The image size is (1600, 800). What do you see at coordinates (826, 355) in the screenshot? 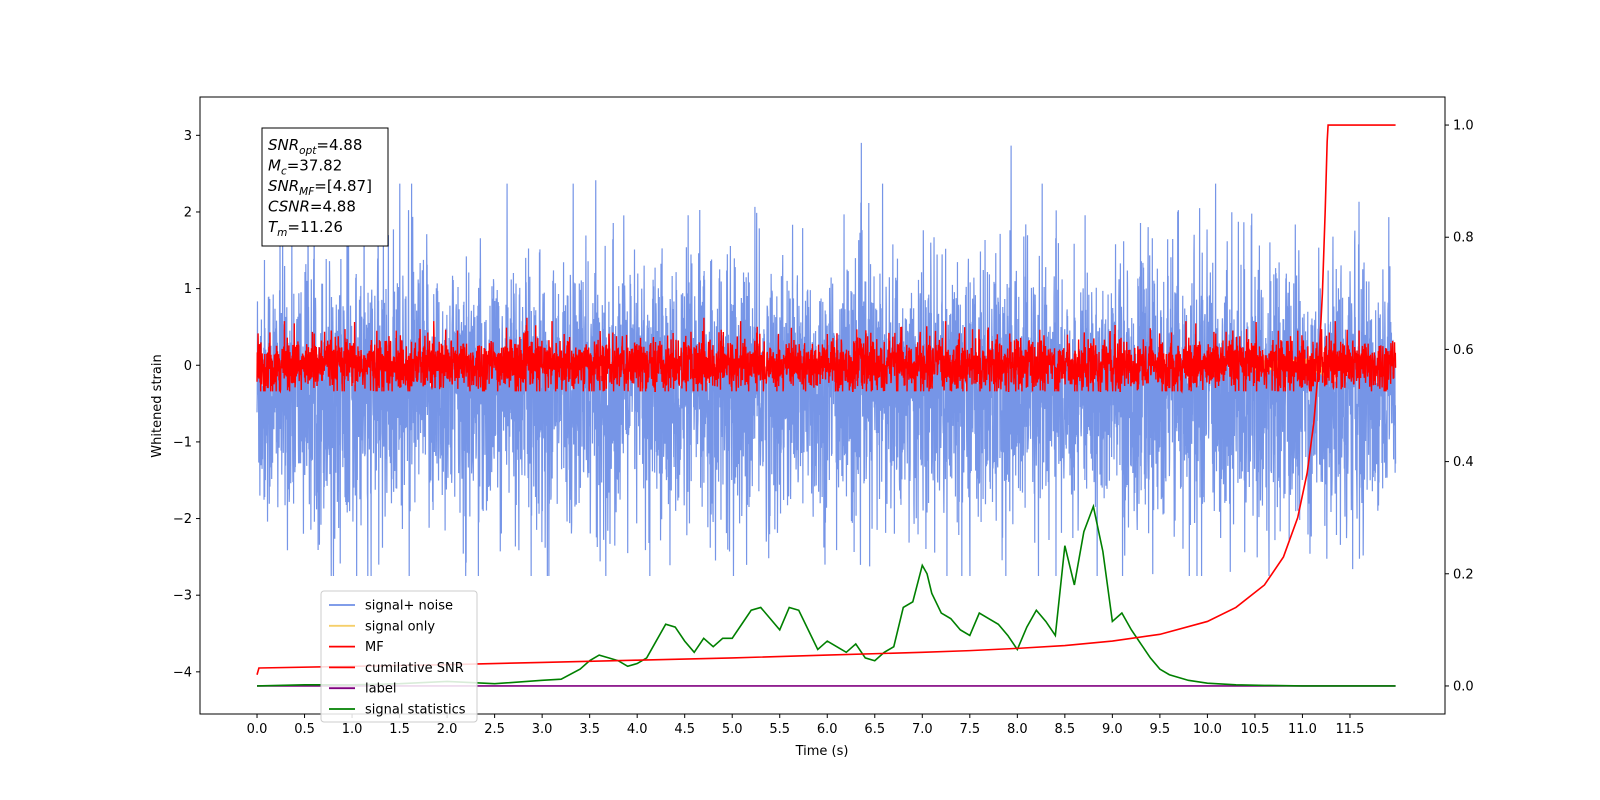
I see `series-mf` at bounding box center [826, 355].